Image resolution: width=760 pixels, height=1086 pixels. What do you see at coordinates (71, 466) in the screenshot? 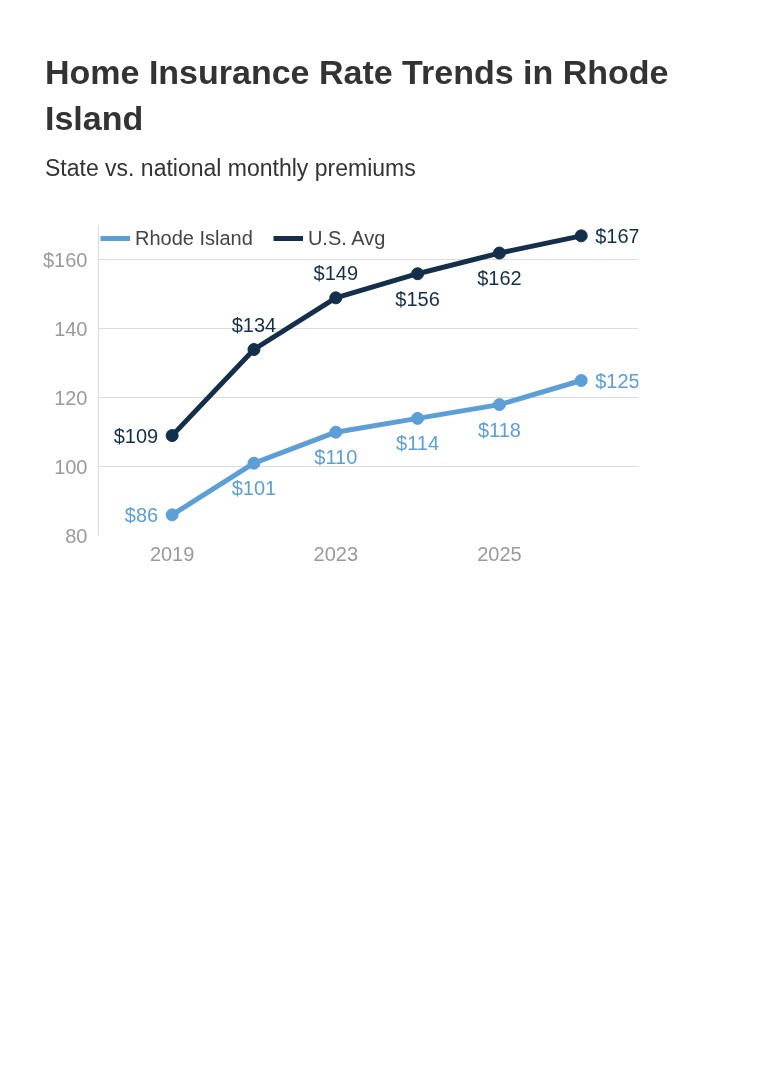
I see `y-tick-label: 100` at bounding box center [71, 466].